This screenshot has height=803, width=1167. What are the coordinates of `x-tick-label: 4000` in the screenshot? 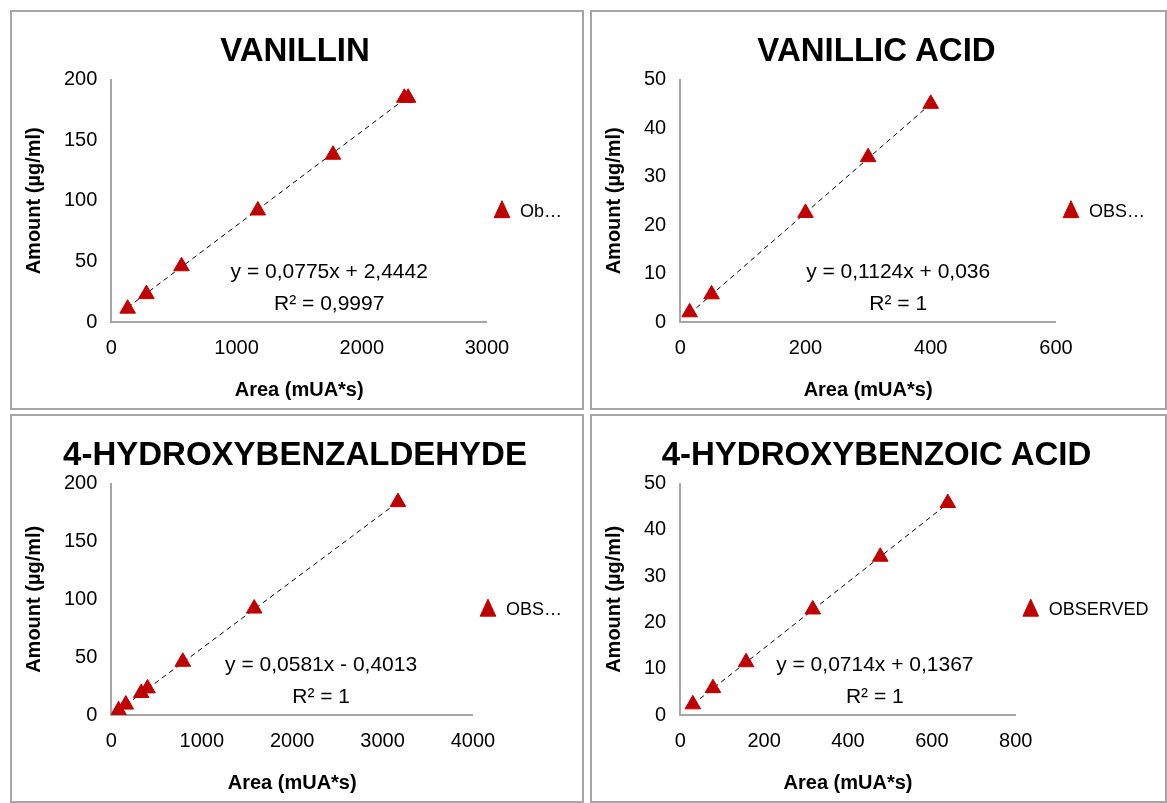 It's located at (473, 739).